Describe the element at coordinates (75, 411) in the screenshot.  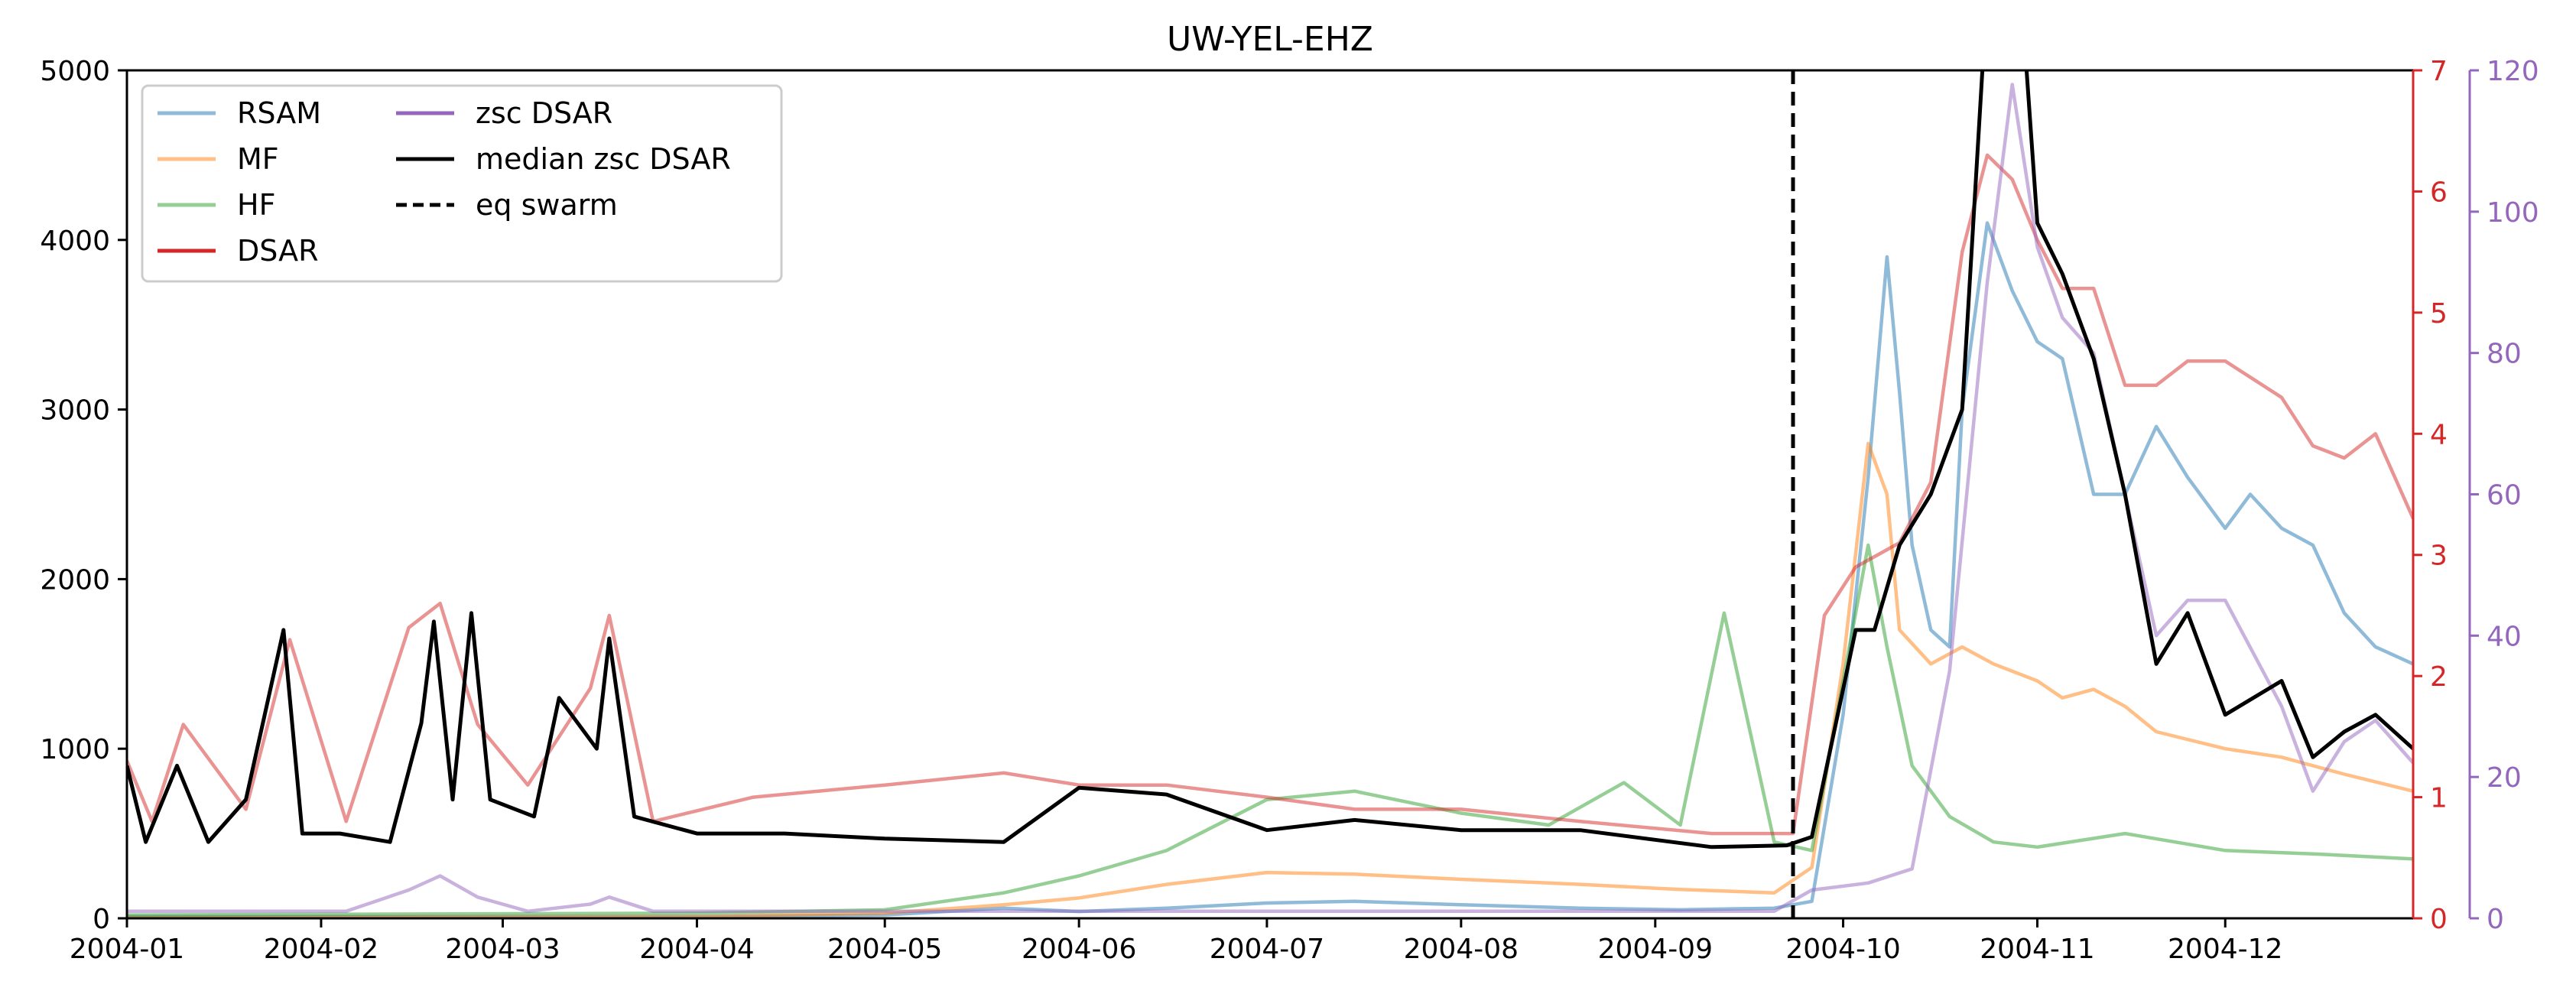
I see `left-y-tick-label: 3000` at that location.